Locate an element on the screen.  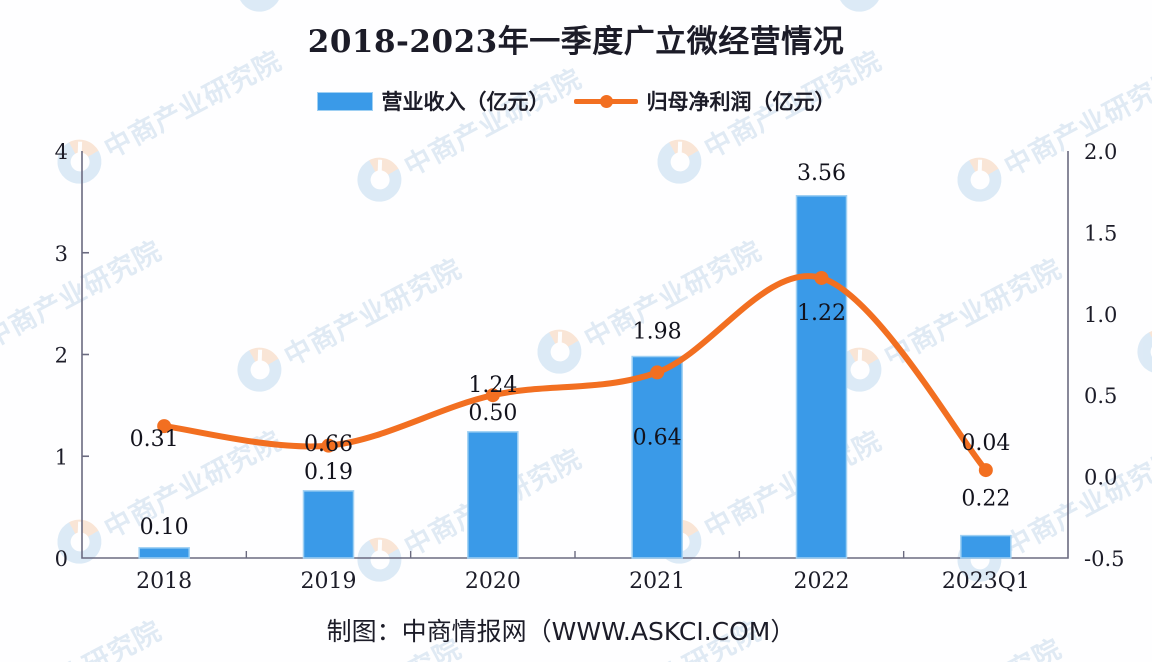
left-axis-tick-label: 2 is located at coordinates (61, 356).